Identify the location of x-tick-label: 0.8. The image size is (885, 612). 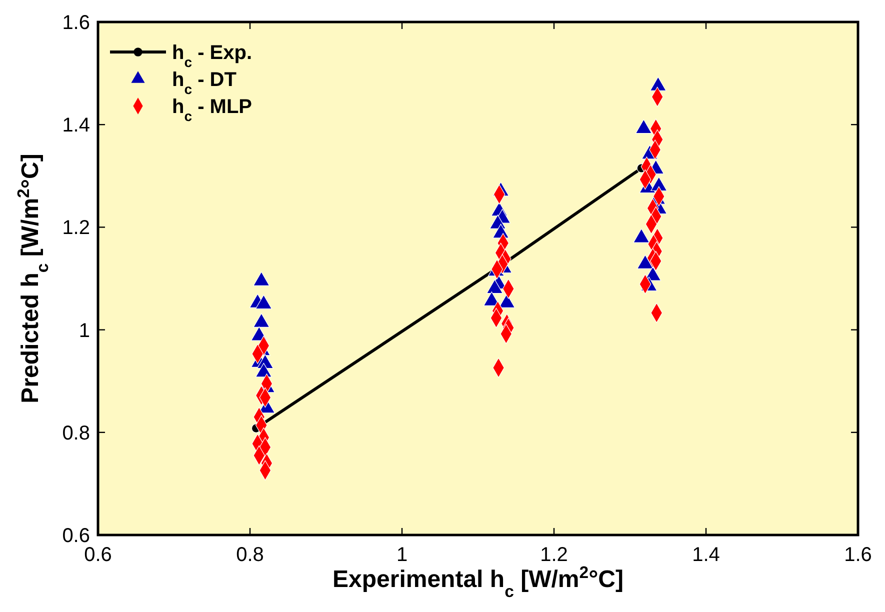
(250, 555).